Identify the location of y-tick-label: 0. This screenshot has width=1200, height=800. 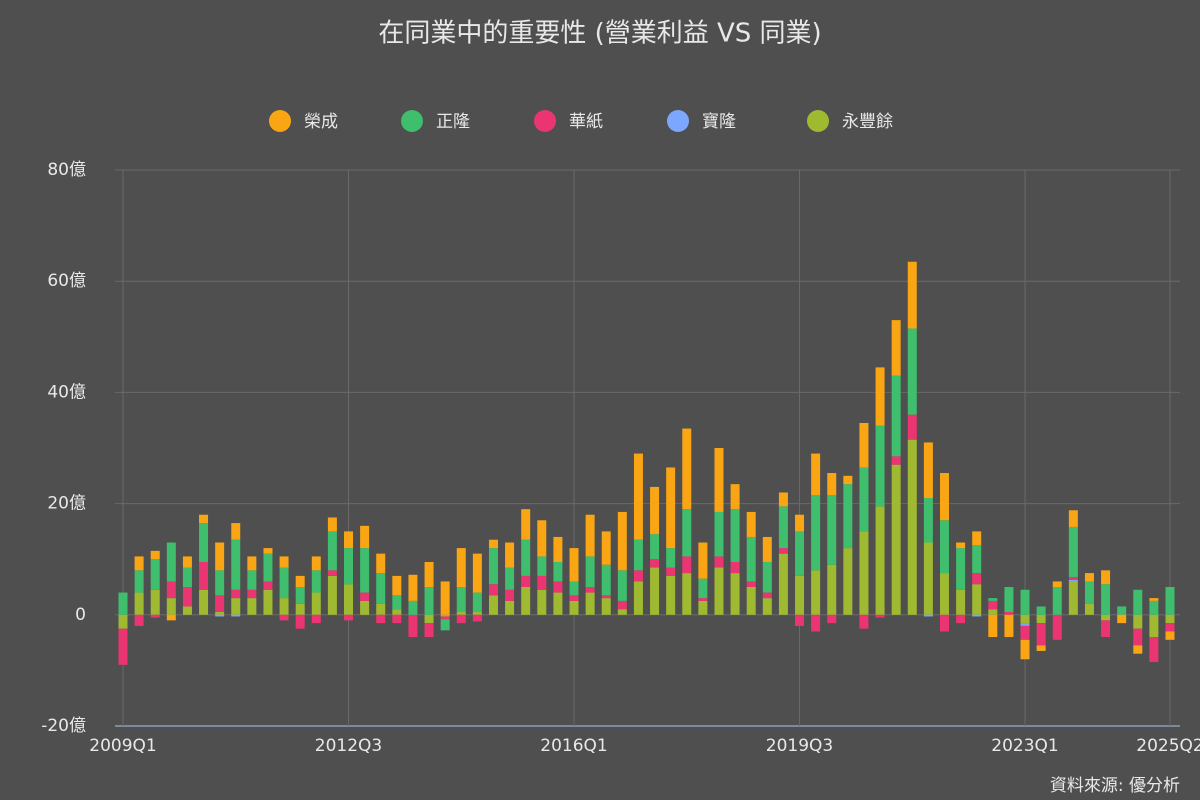
(80, 615).